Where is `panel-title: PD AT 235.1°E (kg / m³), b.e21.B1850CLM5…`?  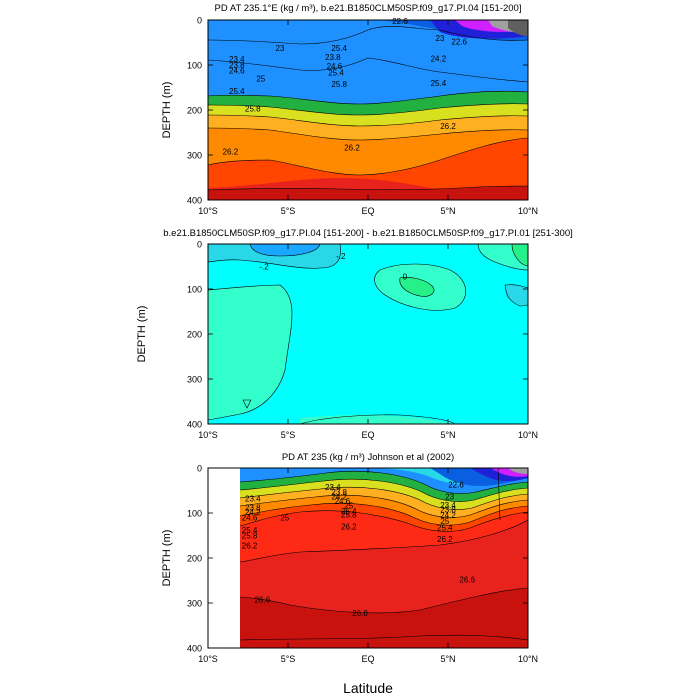 panel-title: PD AT 235.1°E (kg / m³), b.e21.B1850CLM5… is located at coordinates (368, 8).